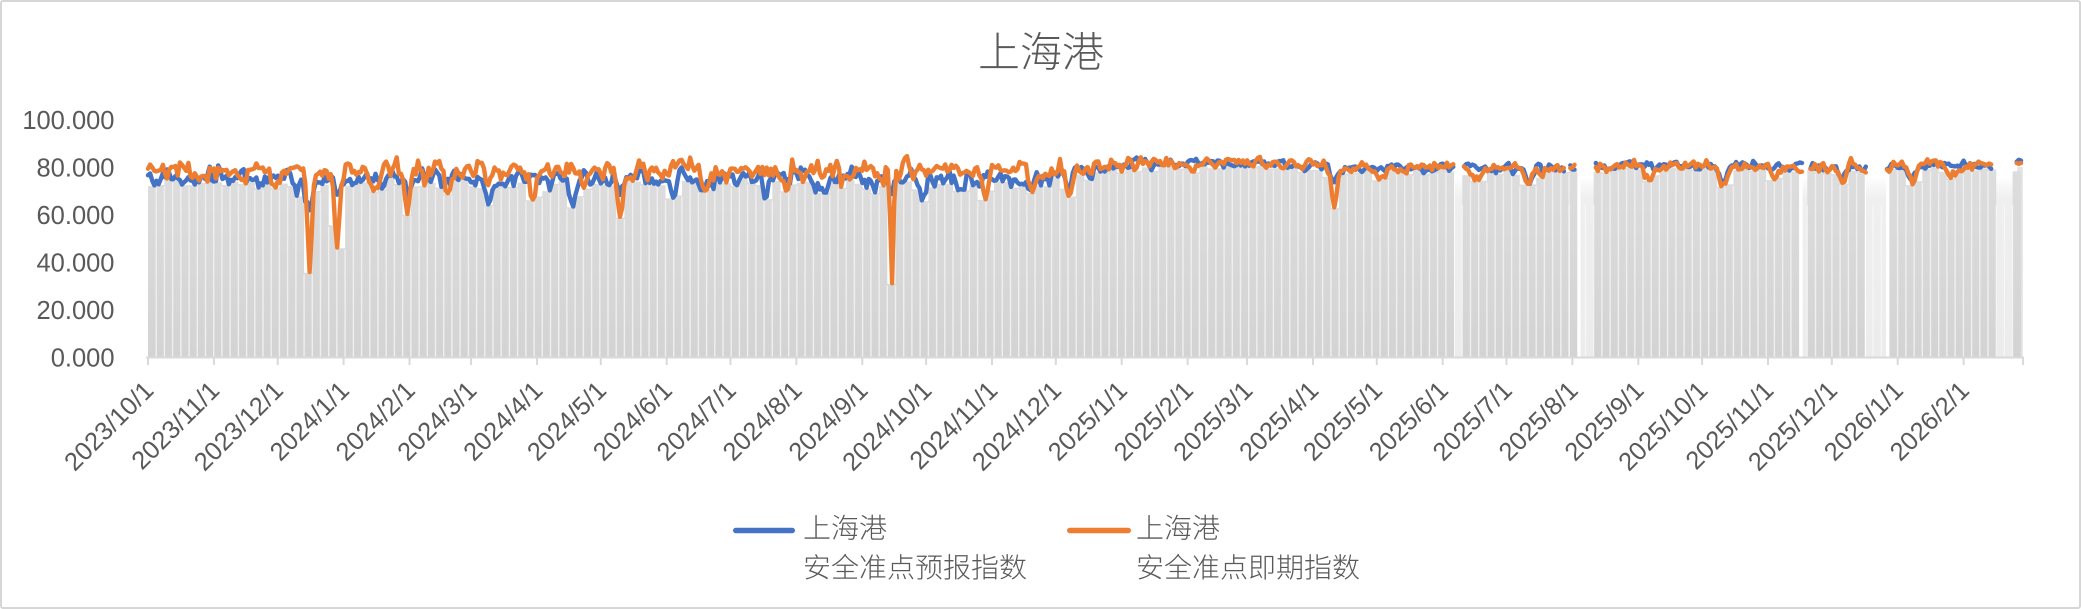 The image size is (2081, 609). What do you see at coordinates (76, 169) in the screenshot?
I see `svg-text: 80.000` at bounding box center [76, 169].